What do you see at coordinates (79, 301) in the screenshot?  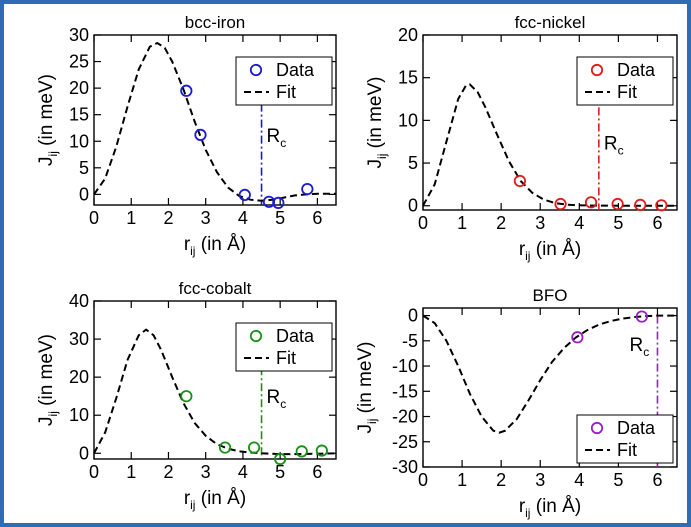 I see `y-tick-label: 40` at bounding box center [79, 301].